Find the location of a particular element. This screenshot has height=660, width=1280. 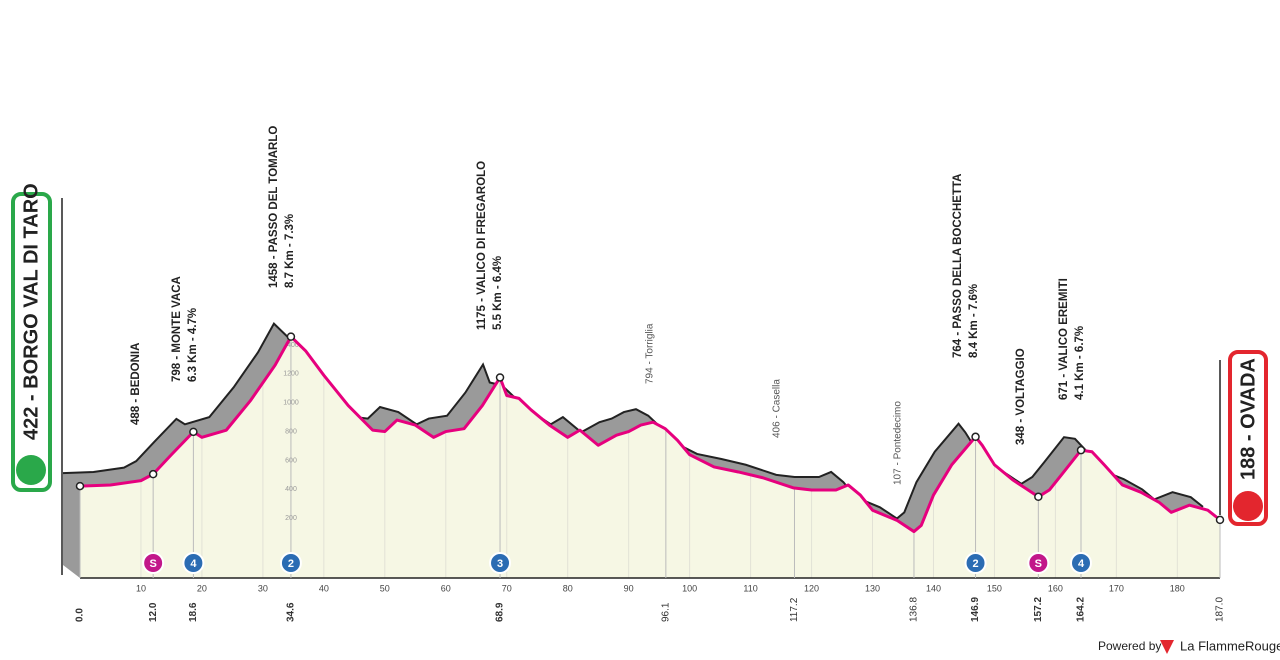

x-tick-label: 100 is located at coordinates (689, 588).